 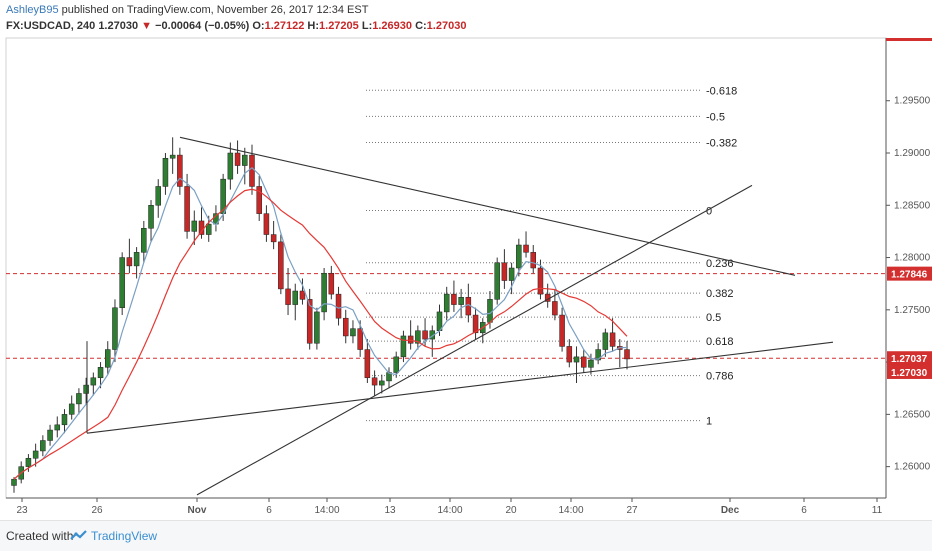 I want to click on fib-level-label: 0, so click(x=709, y=212).